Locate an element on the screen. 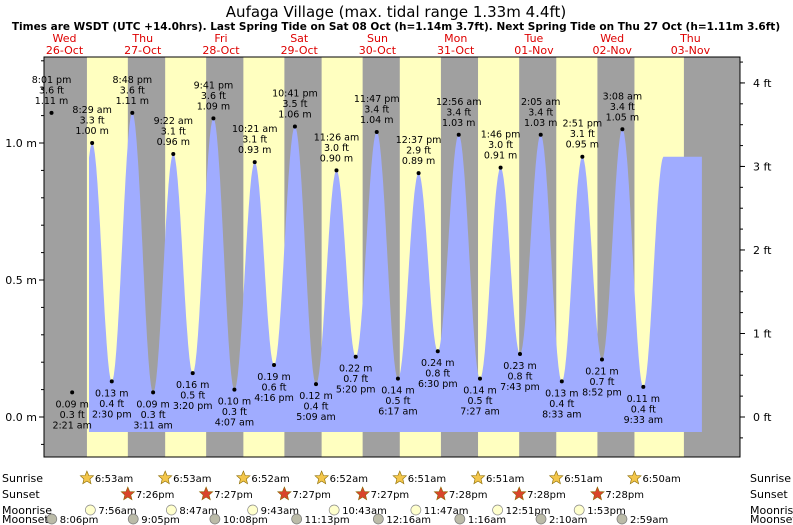 The width and height of the screenshot is (793, 525). tide-label: 1.03 m is located at coordinates (540, 123).